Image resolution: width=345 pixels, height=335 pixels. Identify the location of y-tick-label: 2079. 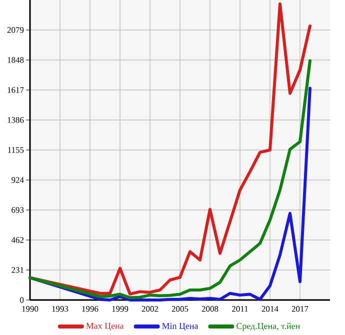
(15, 30).